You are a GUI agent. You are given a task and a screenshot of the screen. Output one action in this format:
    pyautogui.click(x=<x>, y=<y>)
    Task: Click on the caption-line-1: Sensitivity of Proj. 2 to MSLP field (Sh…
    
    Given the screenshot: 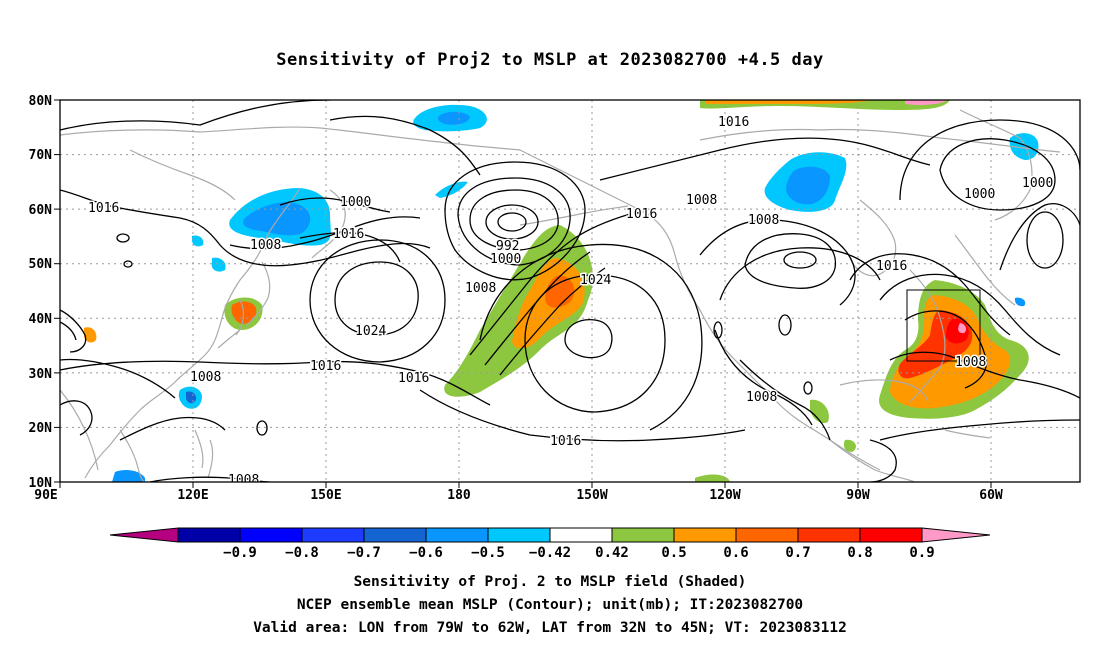 What is the action you would take?
    pyautogui.click(x=550, y=582)
    